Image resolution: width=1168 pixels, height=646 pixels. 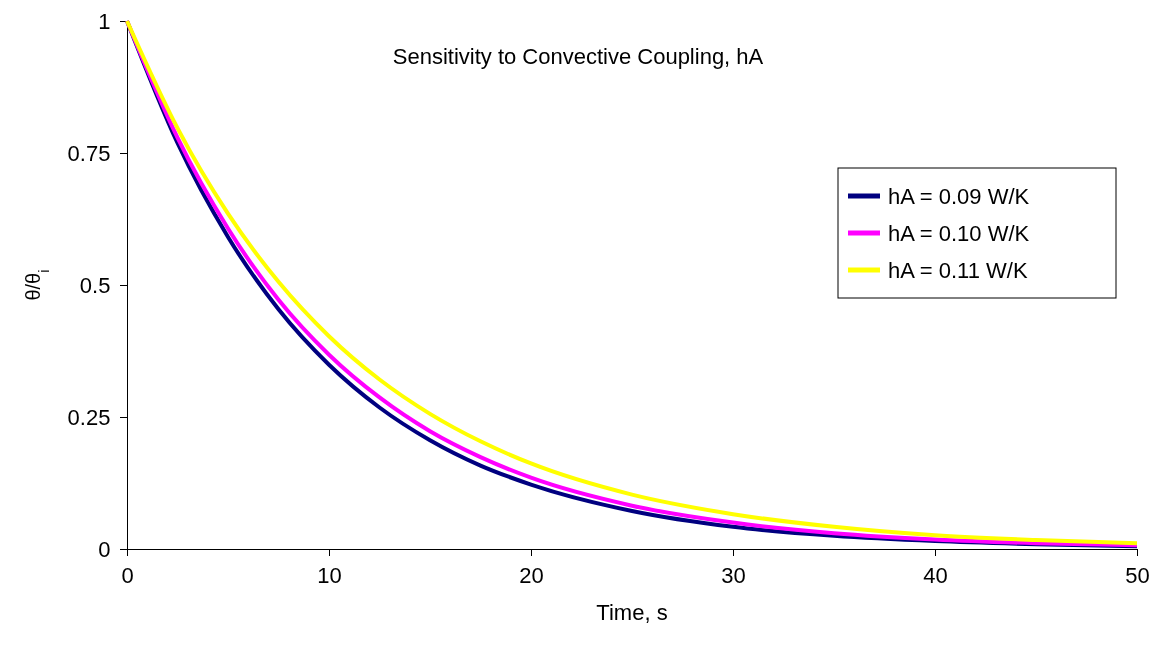 What do you see at coordinates (632, 612) in the screenshot?
I see `x-axis-title: Time, s` at bounding box center [632, 612].